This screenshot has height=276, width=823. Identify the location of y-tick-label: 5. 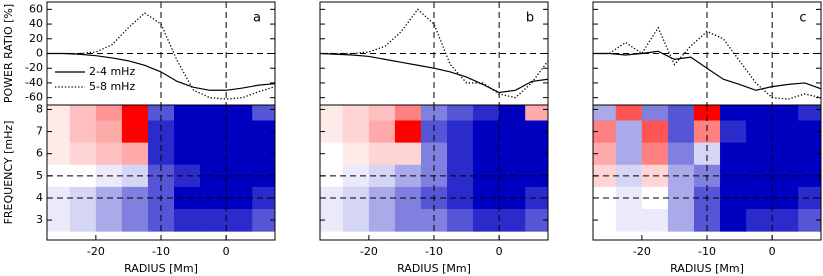
(39, 175).